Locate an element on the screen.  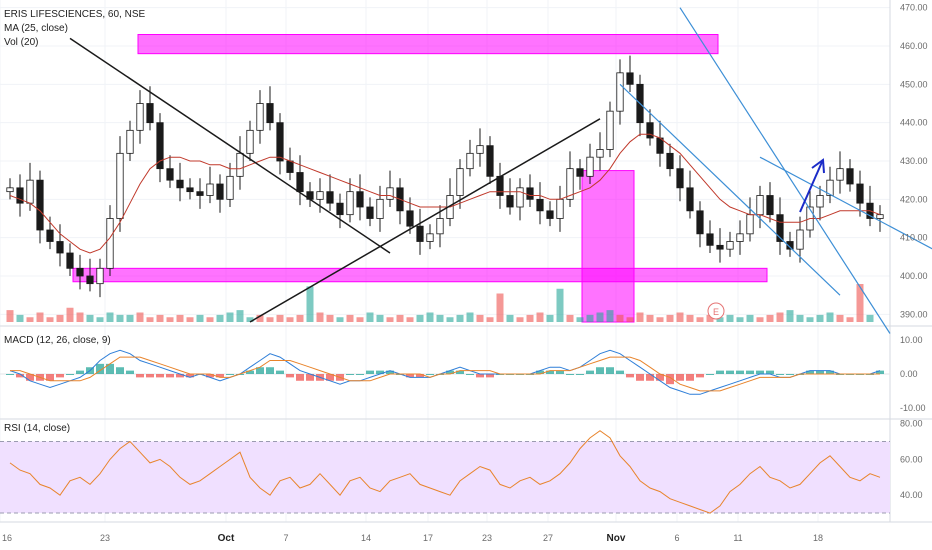
earnings-window-zone is located at coordinates (608, 246).